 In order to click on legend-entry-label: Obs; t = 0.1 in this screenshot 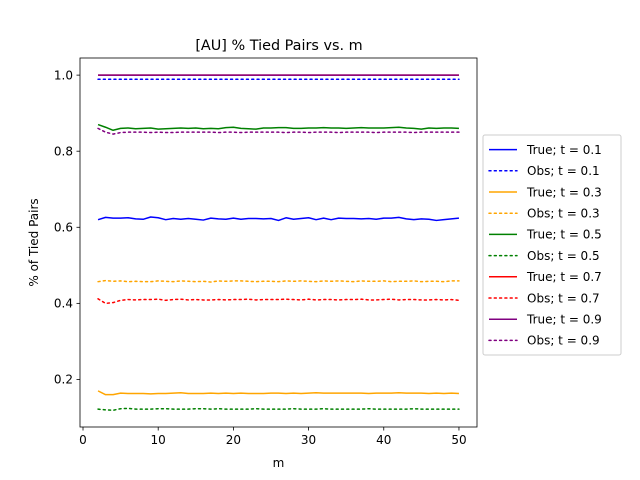, I will do `click(563, 171)`.